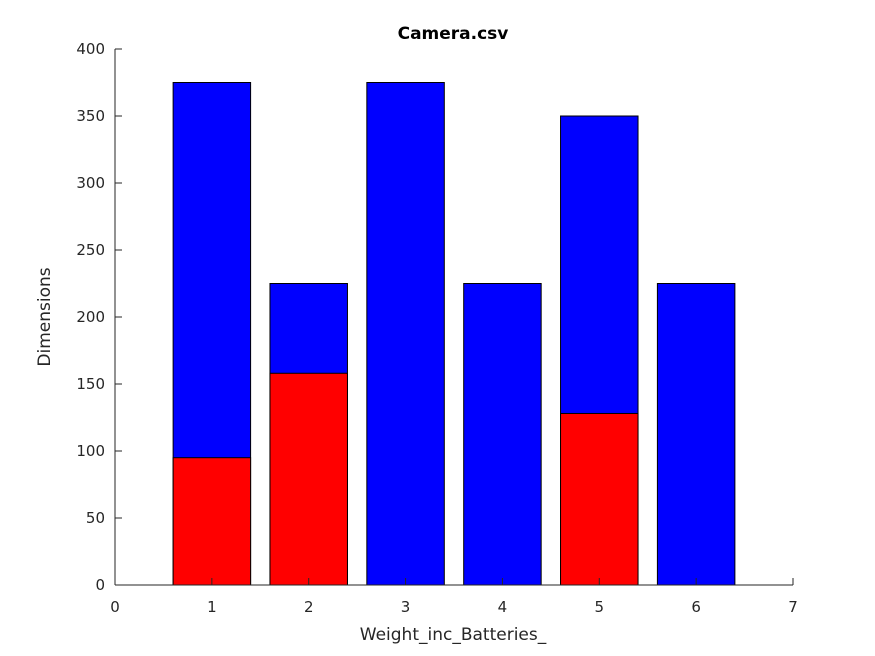  I want to click on x-tick-label: 7, so click(793, 607).